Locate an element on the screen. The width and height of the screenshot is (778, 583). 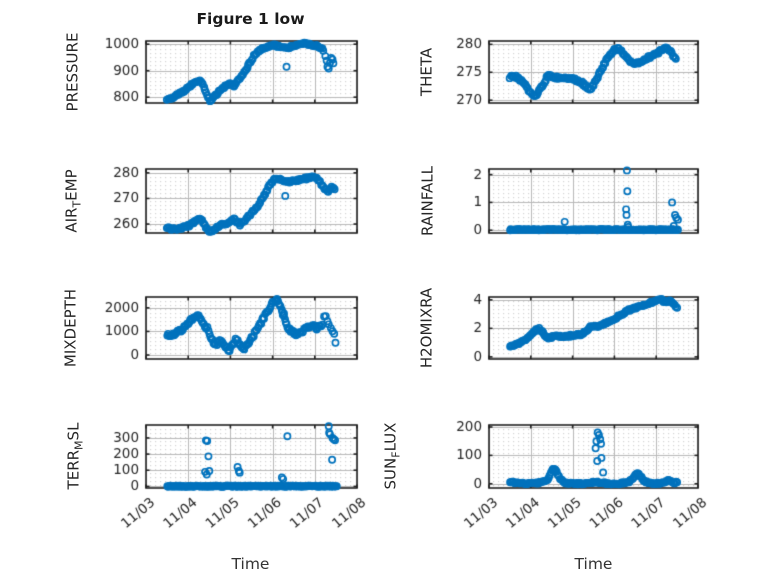
ylabel-sun-flux: SUNFLUX is located at coordinates (392, 456).